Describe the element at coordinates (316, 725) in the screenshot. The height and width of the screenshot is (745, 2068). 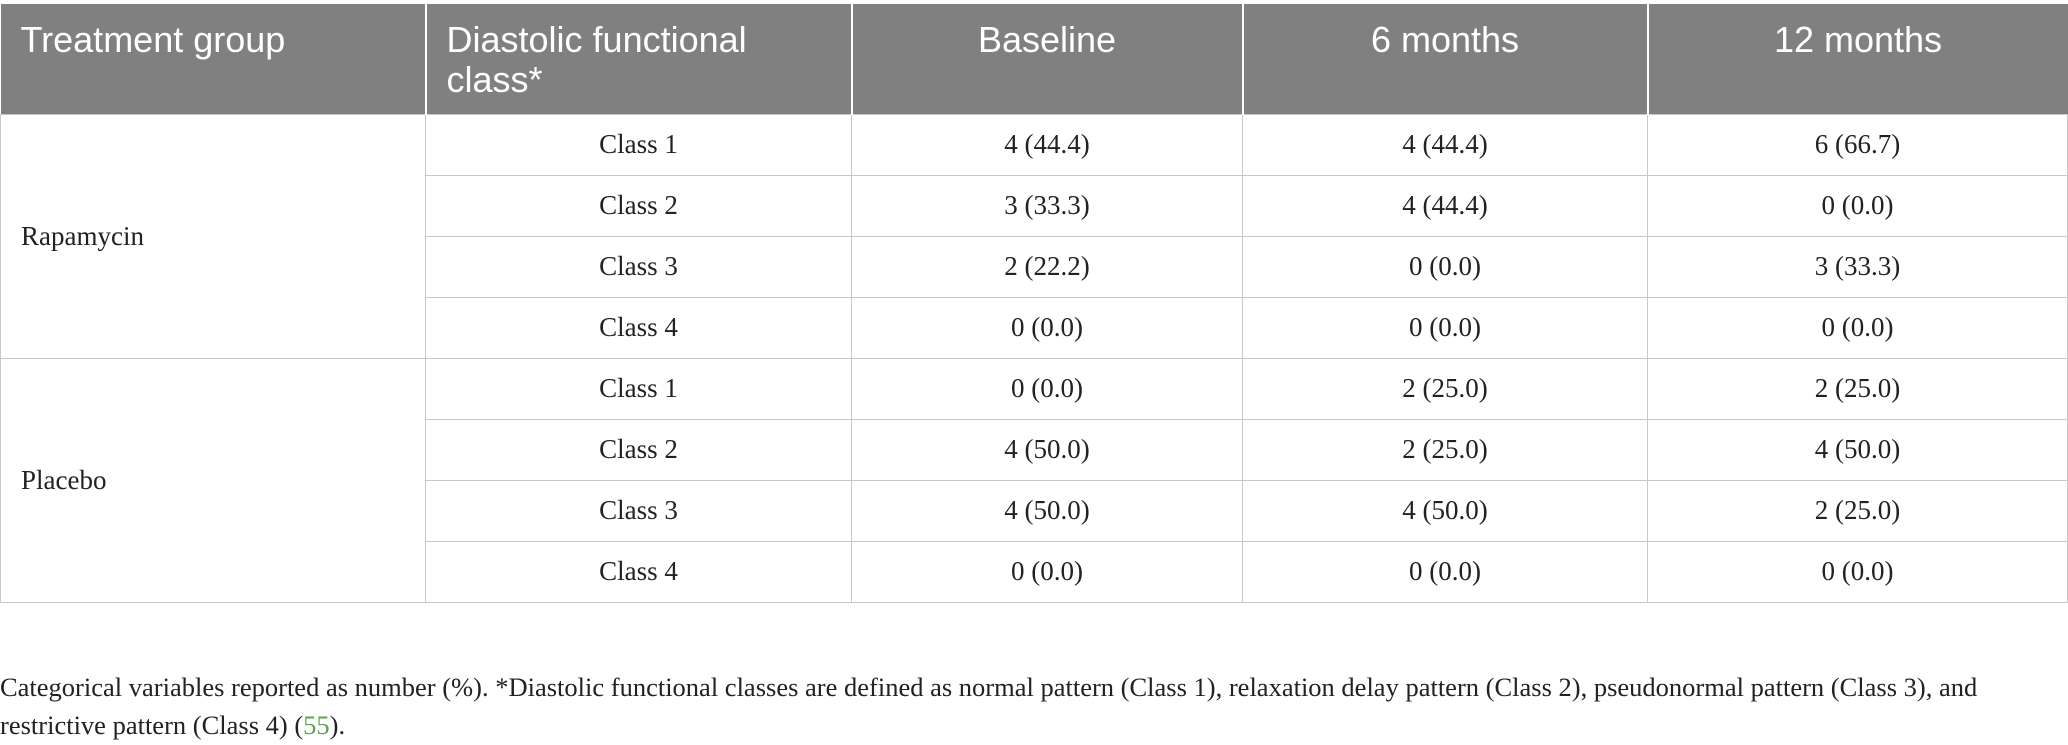
I see `reference-link: 55` at that location.